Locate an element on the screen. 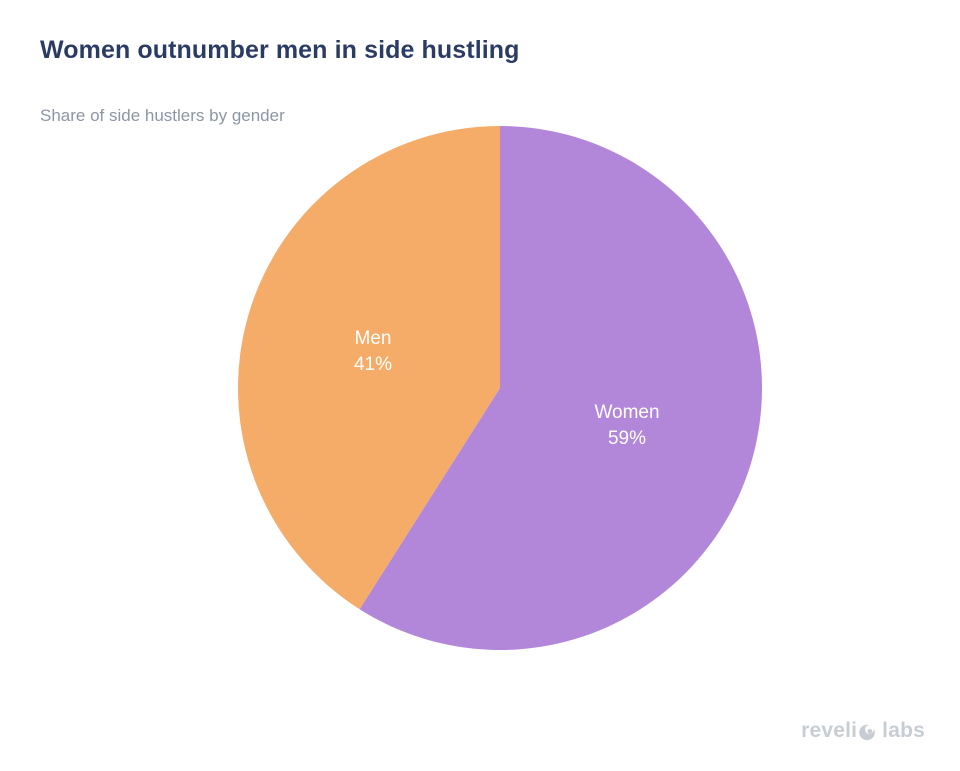 The width and height of the screenshot is (960, 771). chart-subtitle: Share of side hustlers by gender is located at coordinates (162, 115).